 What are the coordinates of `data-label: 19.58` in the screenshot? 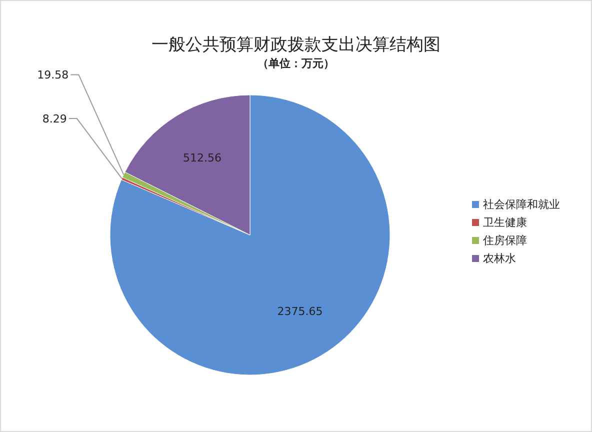 It's located at (53, 75).